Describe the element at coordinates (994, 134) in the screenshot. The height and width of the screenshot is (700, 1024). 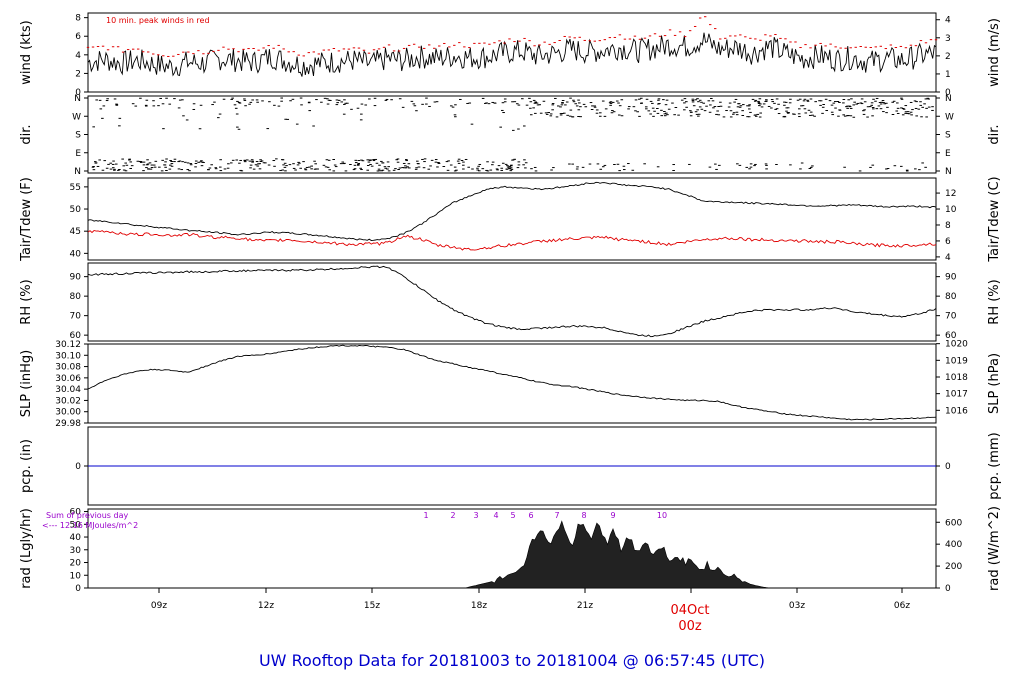
I see `ylabel-right-dir: dir.` at that location.